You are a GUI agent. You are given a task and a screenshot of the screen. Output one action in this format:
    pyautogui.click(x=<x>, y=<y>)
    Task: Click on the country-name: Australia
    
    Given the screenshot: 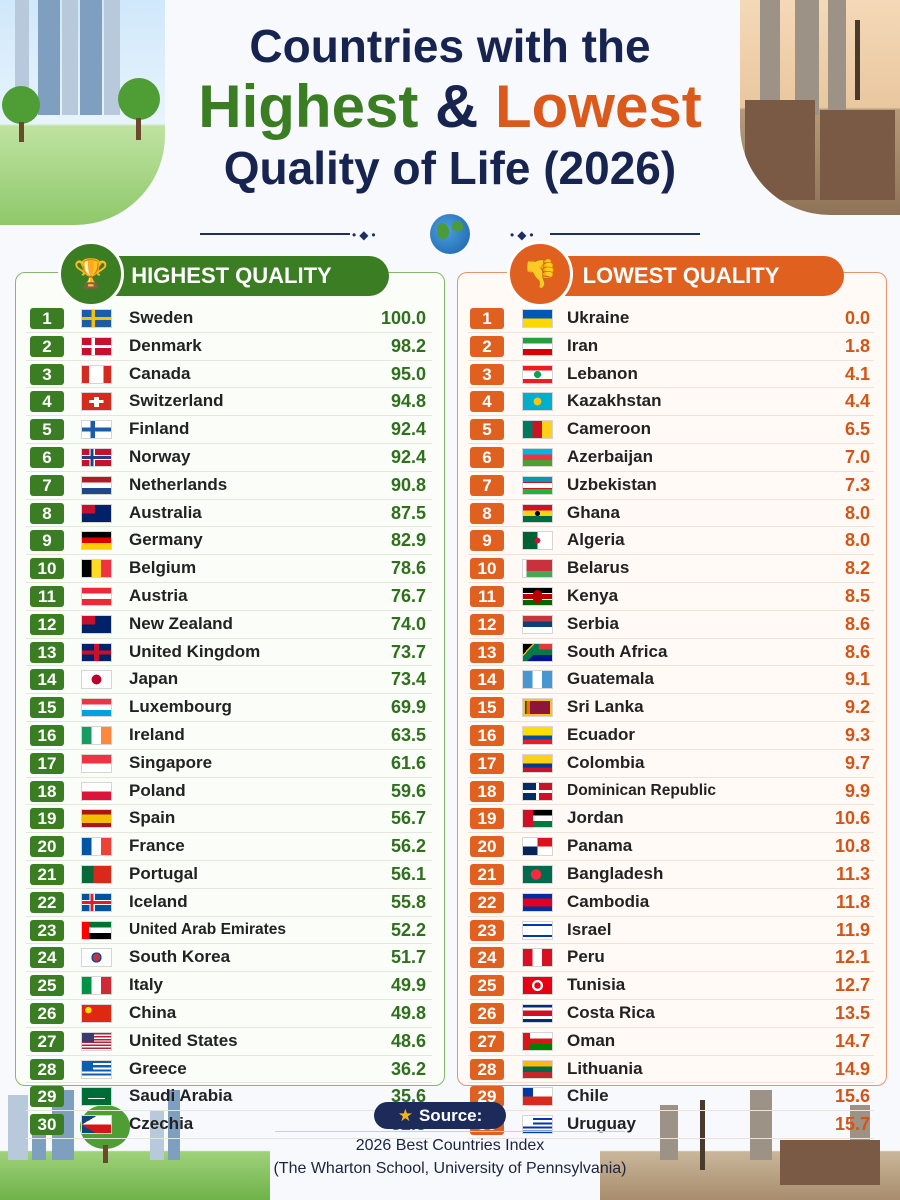 What is the action you would take?
    pyautogui.click(x=165, y=512)
    